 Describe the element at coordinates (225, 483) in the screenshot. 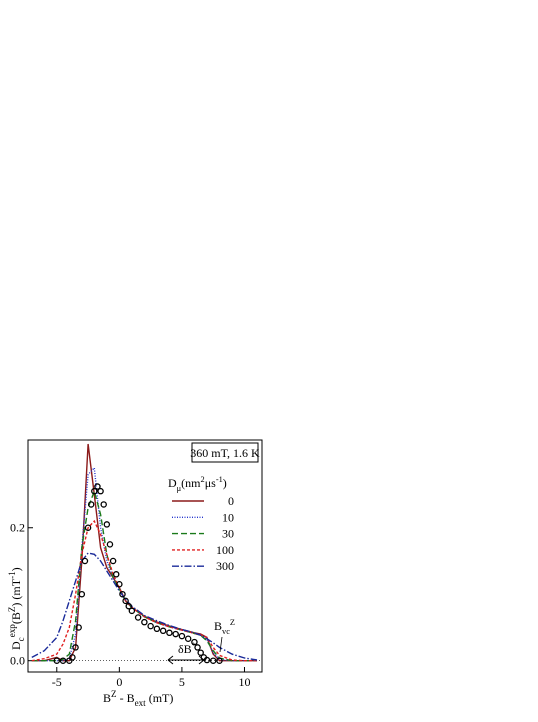

I see `legend-title-part: )` at that location.